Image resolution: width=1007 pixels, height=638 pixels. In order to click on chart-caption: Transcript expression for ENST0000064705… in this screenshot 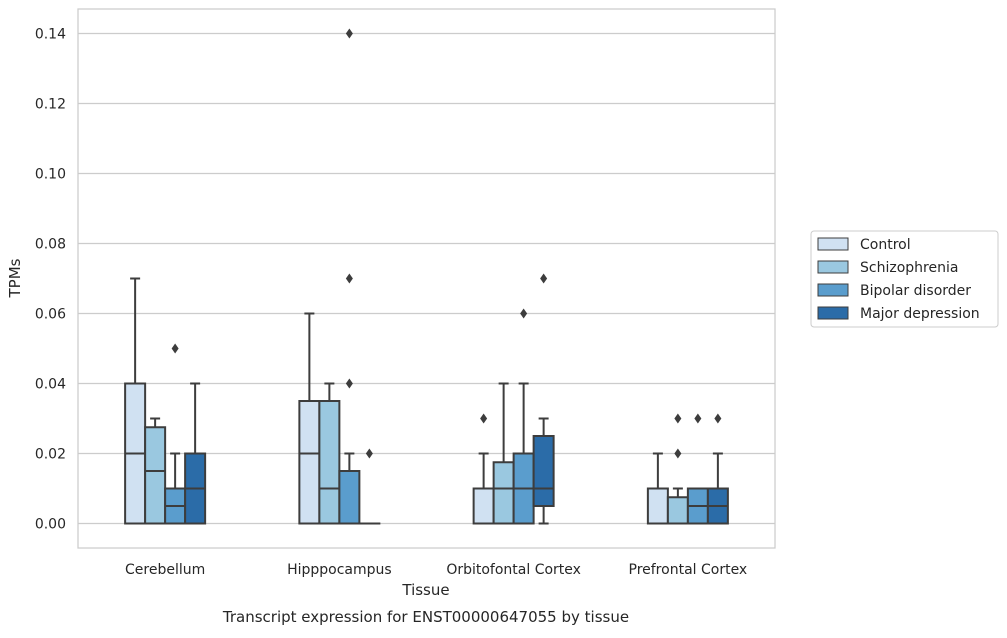, I will do `click(425, 617)`.